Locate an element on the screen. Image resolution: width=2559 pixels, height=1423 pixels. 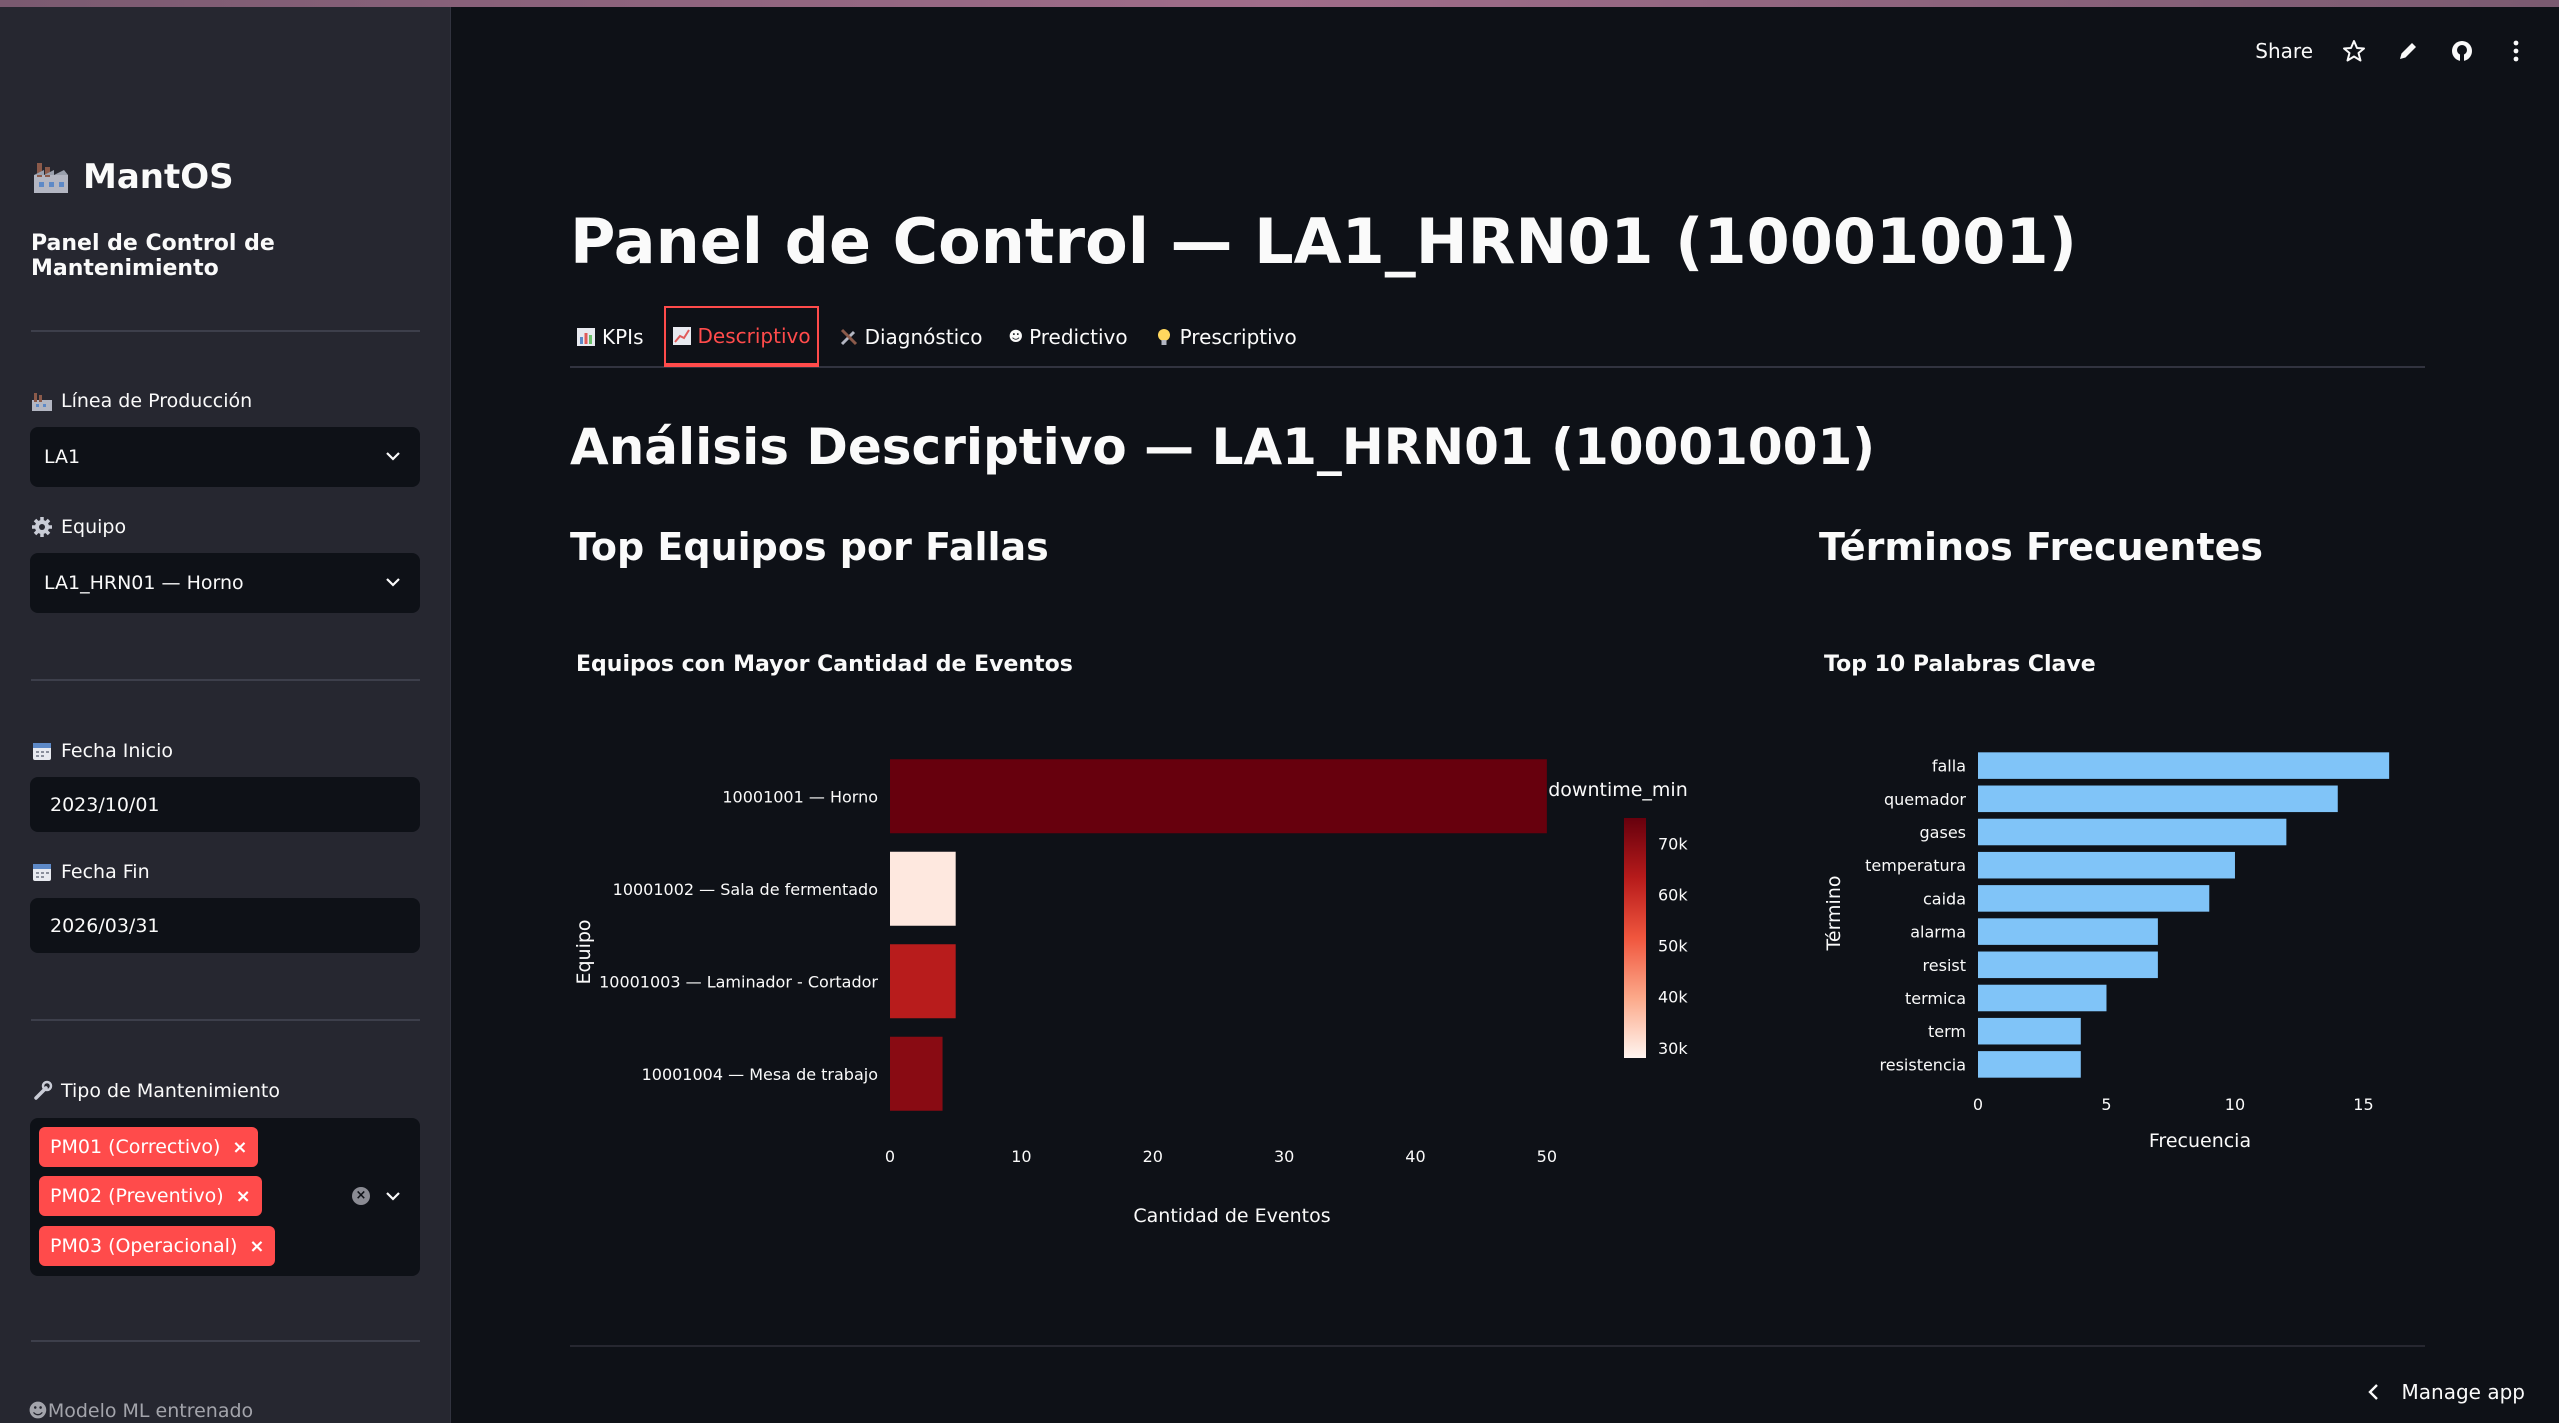
tab-predictivo: ☻ Predictivo is located at coordinates (1067, 336).